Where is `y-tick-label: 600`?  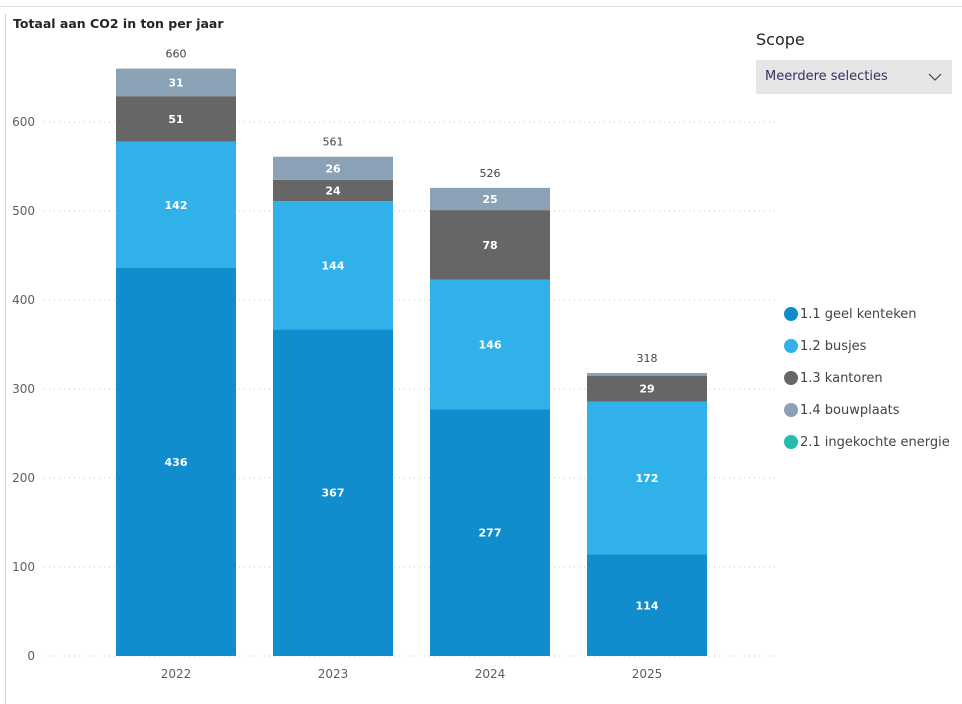 y-tick-label: 600 is located at coordinates (23, 122).